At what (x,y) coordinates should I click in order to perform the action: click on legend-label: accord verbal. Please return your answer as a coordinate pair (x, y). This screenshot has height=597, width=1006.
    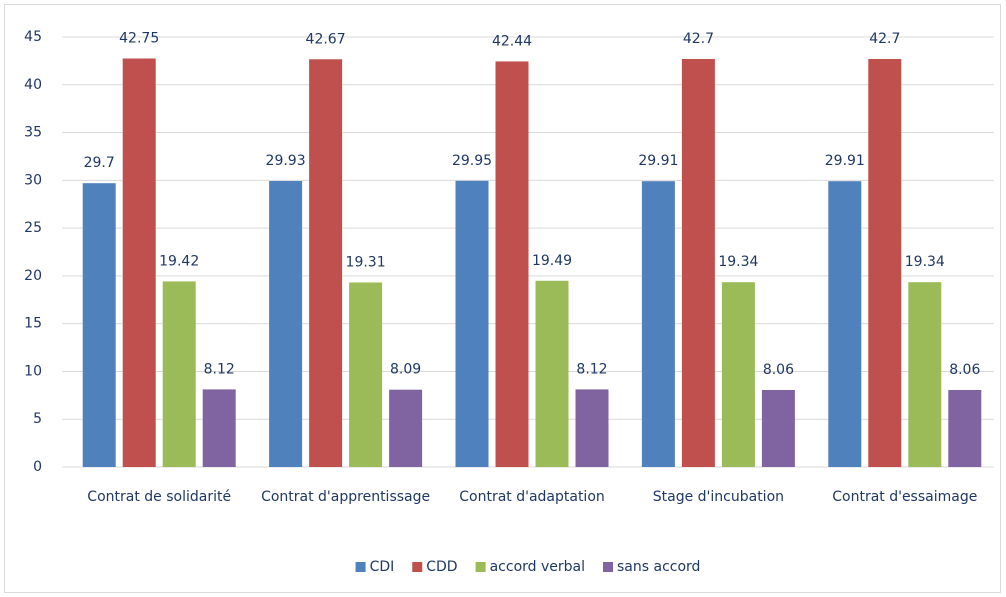
    Looking at the image, I should click on (537, 567).